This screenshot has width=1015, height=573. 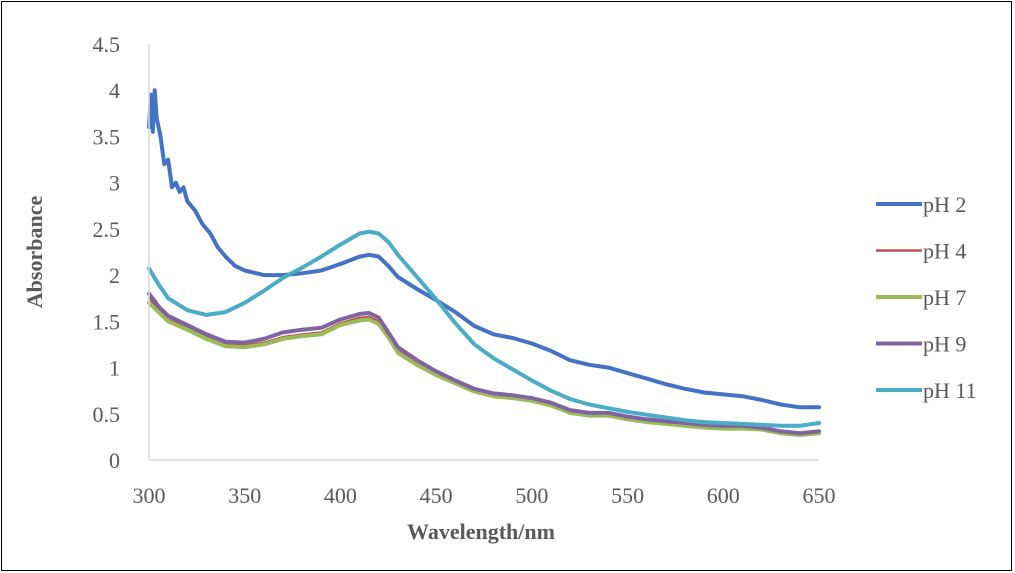 I want to click on legend-label-ph-7: pH 7, so click(x=944, y=297).